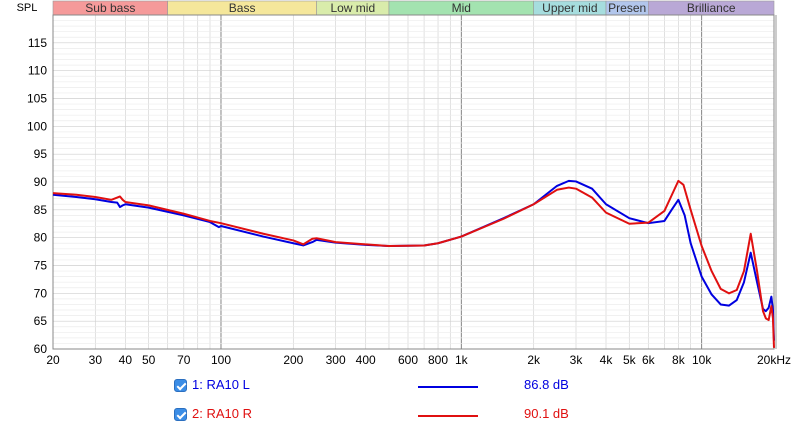 The width and height of the screenshot is (800, 430). What do you see at coordinates (774, 360) in the screenshot?
I see `x-tick-label: 20kHz` at bounding box center [774, 360].